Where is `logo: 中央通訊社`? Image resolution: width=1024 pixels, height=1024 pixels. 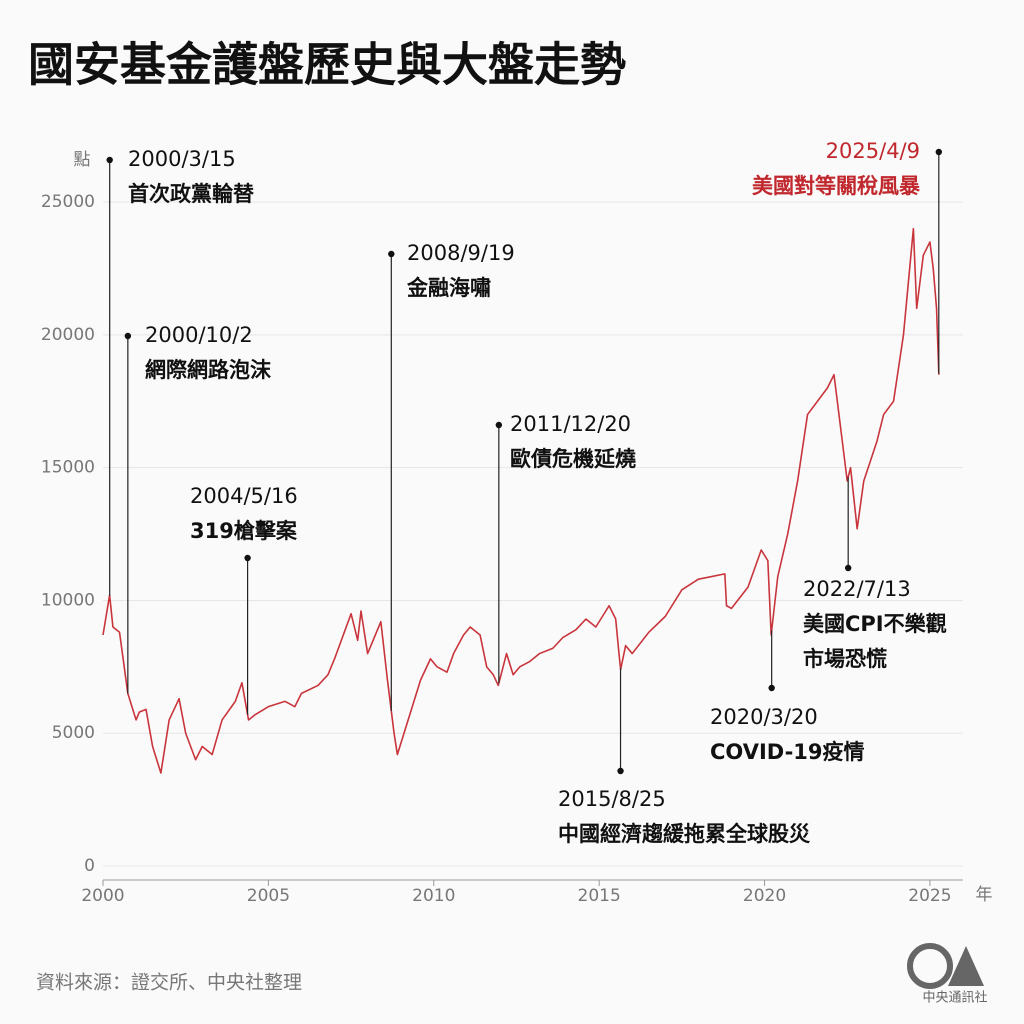 logo: 中央通訊社 is located at coordinates (947, 974).